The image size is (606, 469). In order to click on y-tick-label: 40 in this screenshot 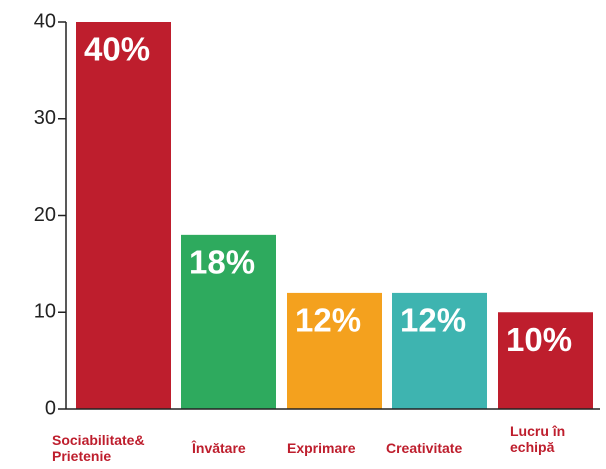, I will do `click(45, 21)`.